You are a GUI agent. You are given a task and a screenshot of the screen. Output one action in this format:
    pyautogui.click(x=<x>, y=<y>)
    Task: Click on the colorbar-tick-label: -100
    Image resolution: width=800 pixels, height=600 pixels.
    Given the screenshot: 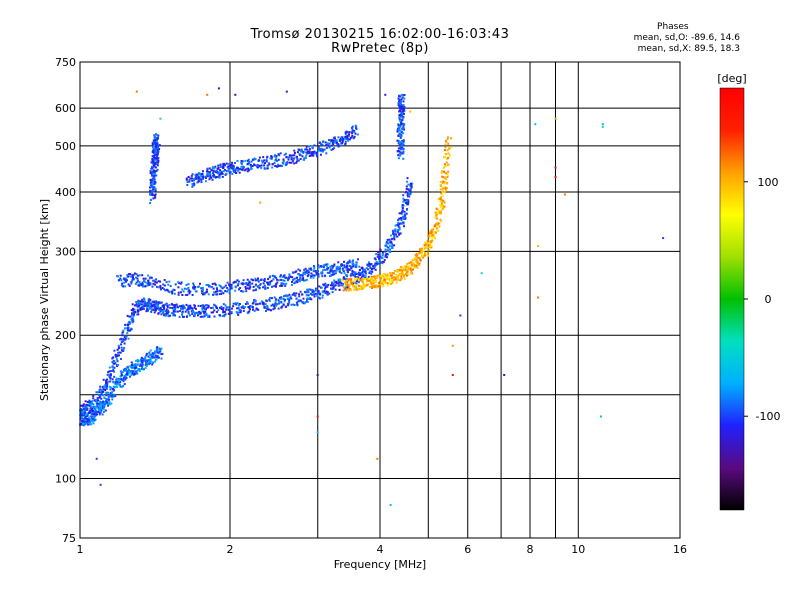 What is the action you would take?
    pyautogui.click(x=768, y=416)
    